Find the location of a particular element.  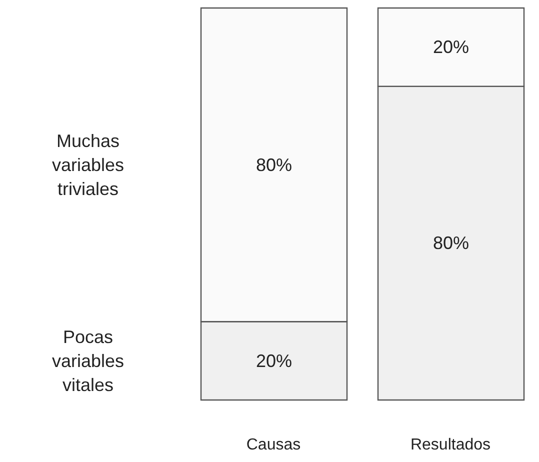

text: Muchas variables triviales is located at coordinates (88, 164).